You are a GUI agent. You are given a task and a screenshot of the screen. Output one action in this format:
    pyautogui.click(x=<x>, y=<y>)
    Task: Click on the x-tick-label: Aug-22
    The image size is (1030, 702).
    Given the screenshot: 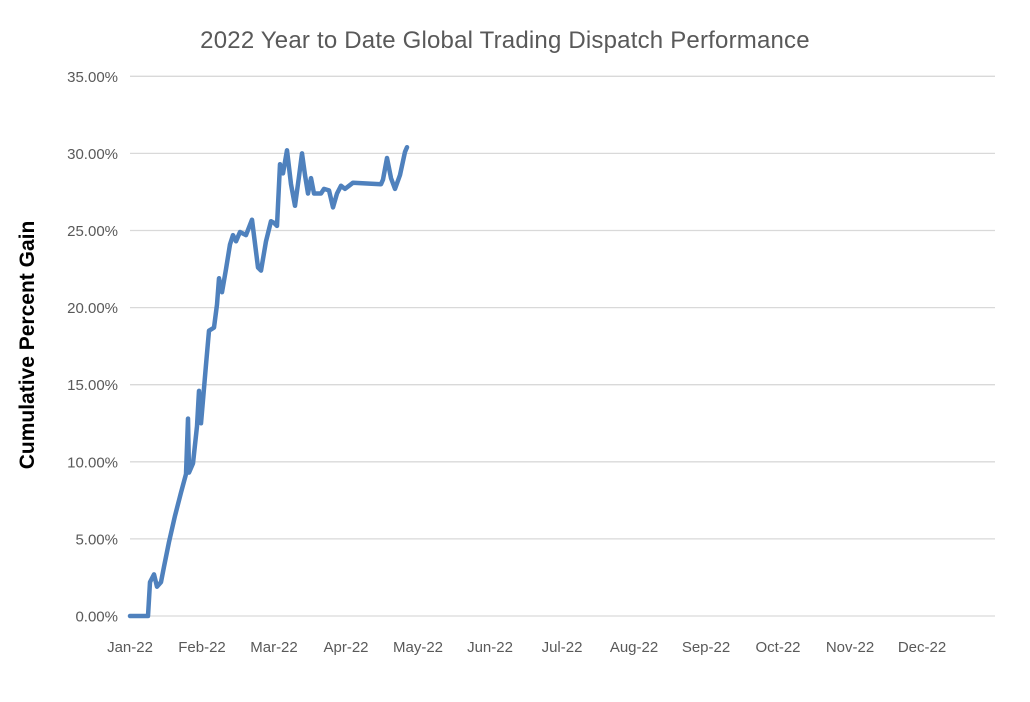 What is the action you would take?
    pyautogui.click(x=634, y=647)
    